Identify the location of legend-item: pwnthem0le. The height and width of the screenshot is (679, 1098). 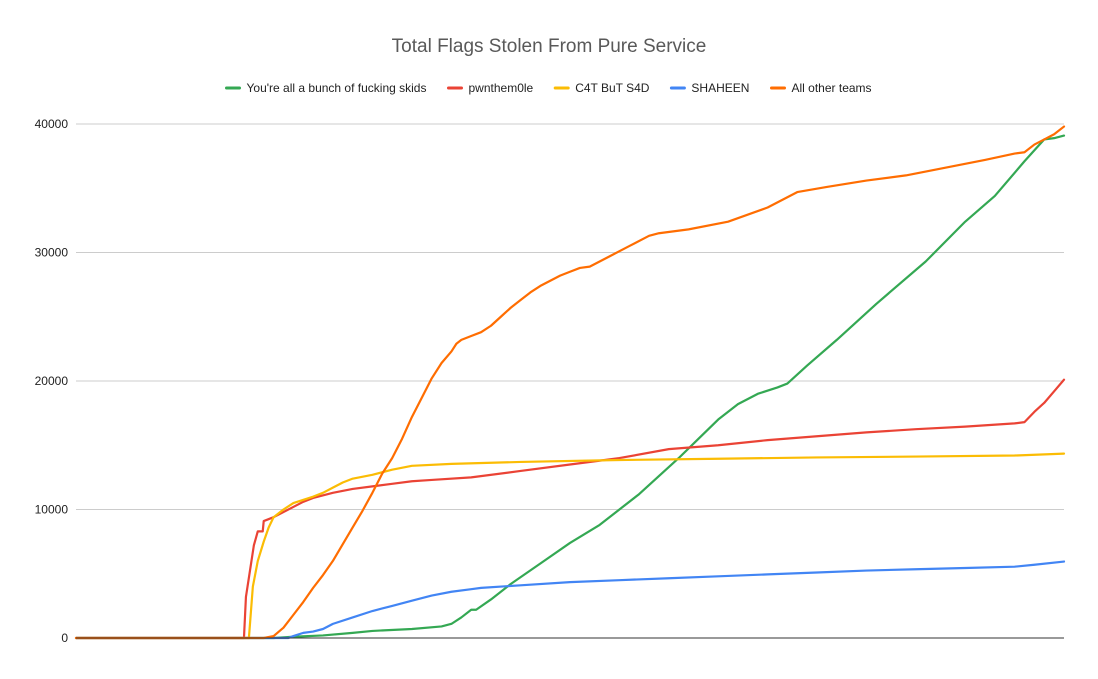
(490, 88).